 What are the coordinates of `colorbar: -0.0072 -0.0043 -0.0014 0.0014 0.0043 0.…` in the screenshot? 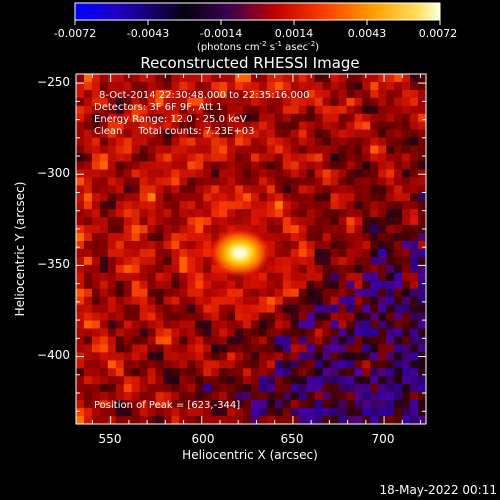 It's located at (255, 27).